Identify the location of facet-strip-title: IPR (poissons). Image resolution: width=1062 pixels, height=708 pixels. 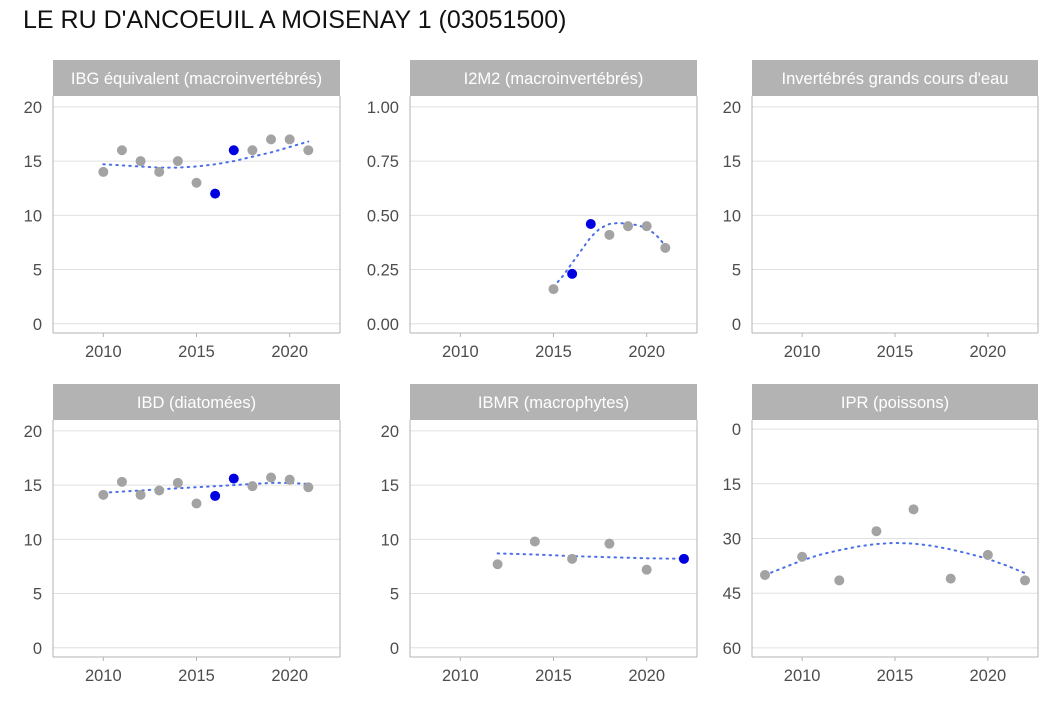
(895, 403).